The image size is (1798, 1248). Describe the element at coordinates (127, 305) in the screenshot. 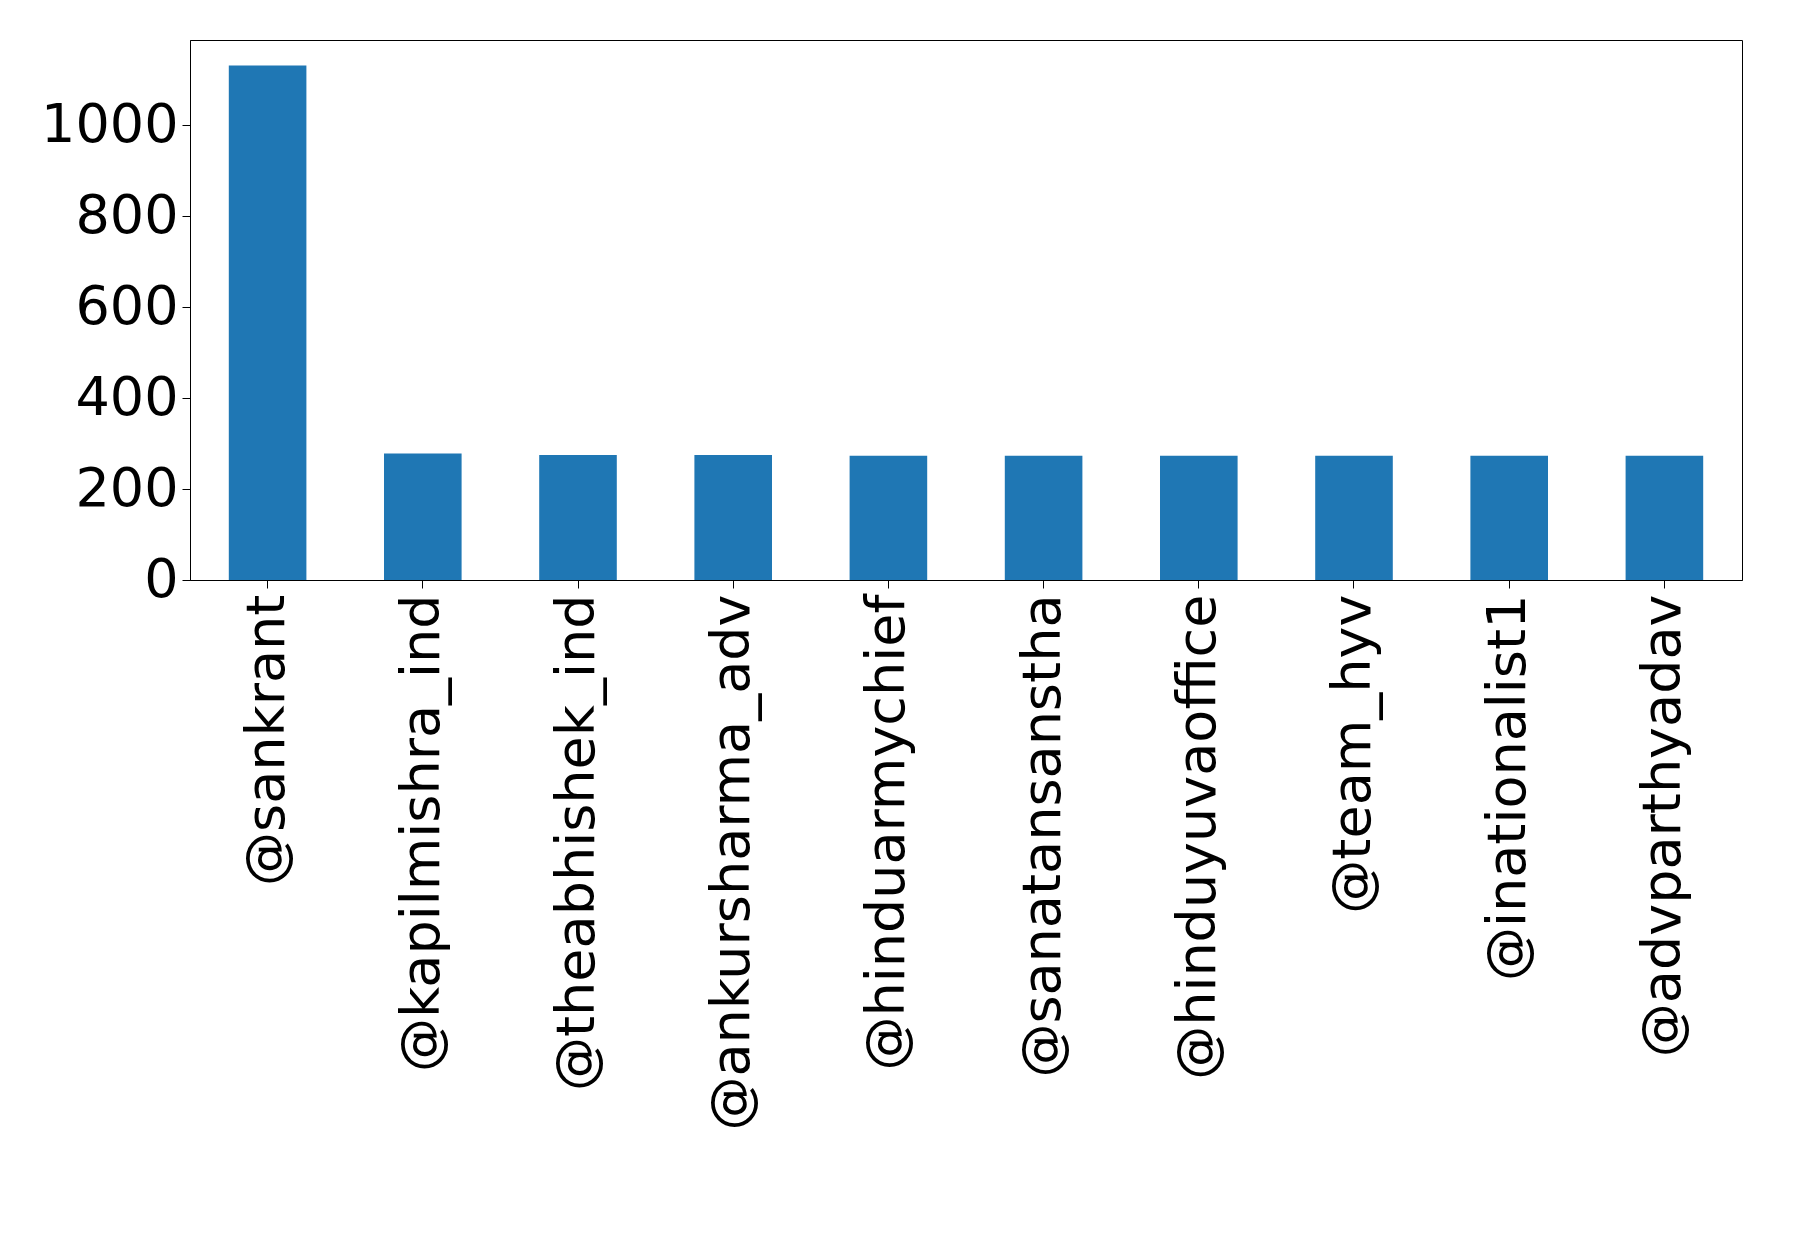

I see `y-tick-label: 600` at that location.